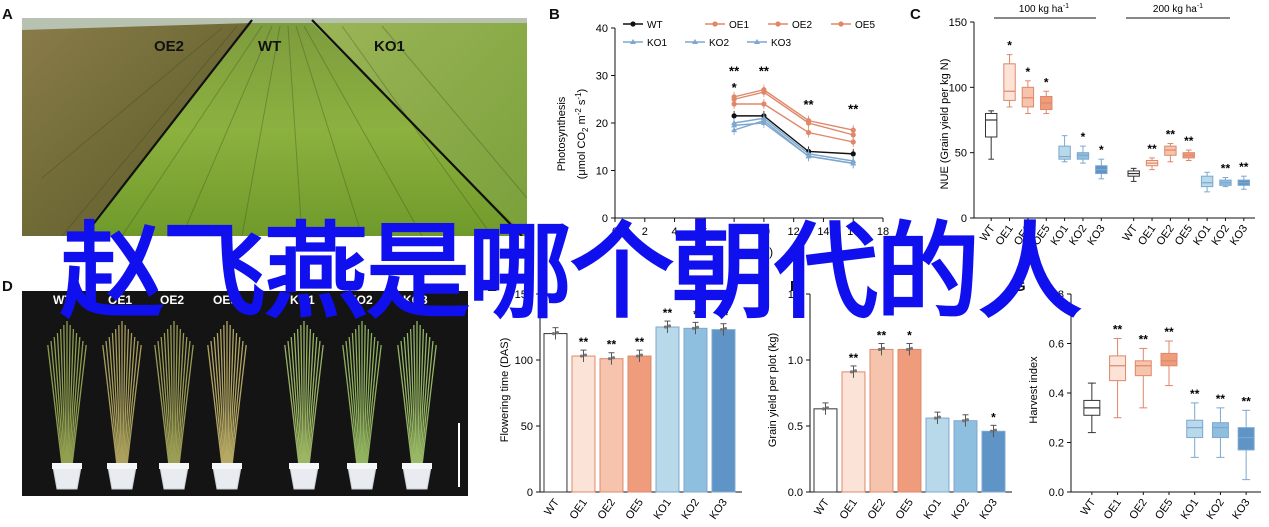 The height and width of the screenshot is (527, 1269). What do you see at coordinates (808, 104) in the screenshot?
I see `chart-b-significance: **` at bounding box center [808, 104].